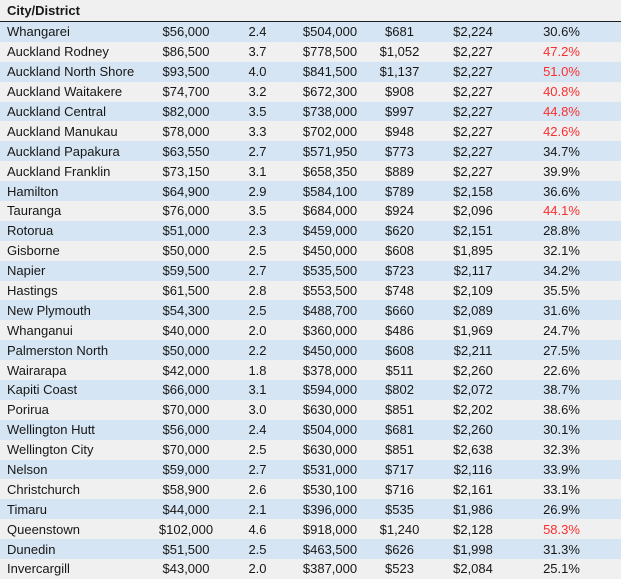  I want to click on cell-value-2: $463,500, so click(330, 549).